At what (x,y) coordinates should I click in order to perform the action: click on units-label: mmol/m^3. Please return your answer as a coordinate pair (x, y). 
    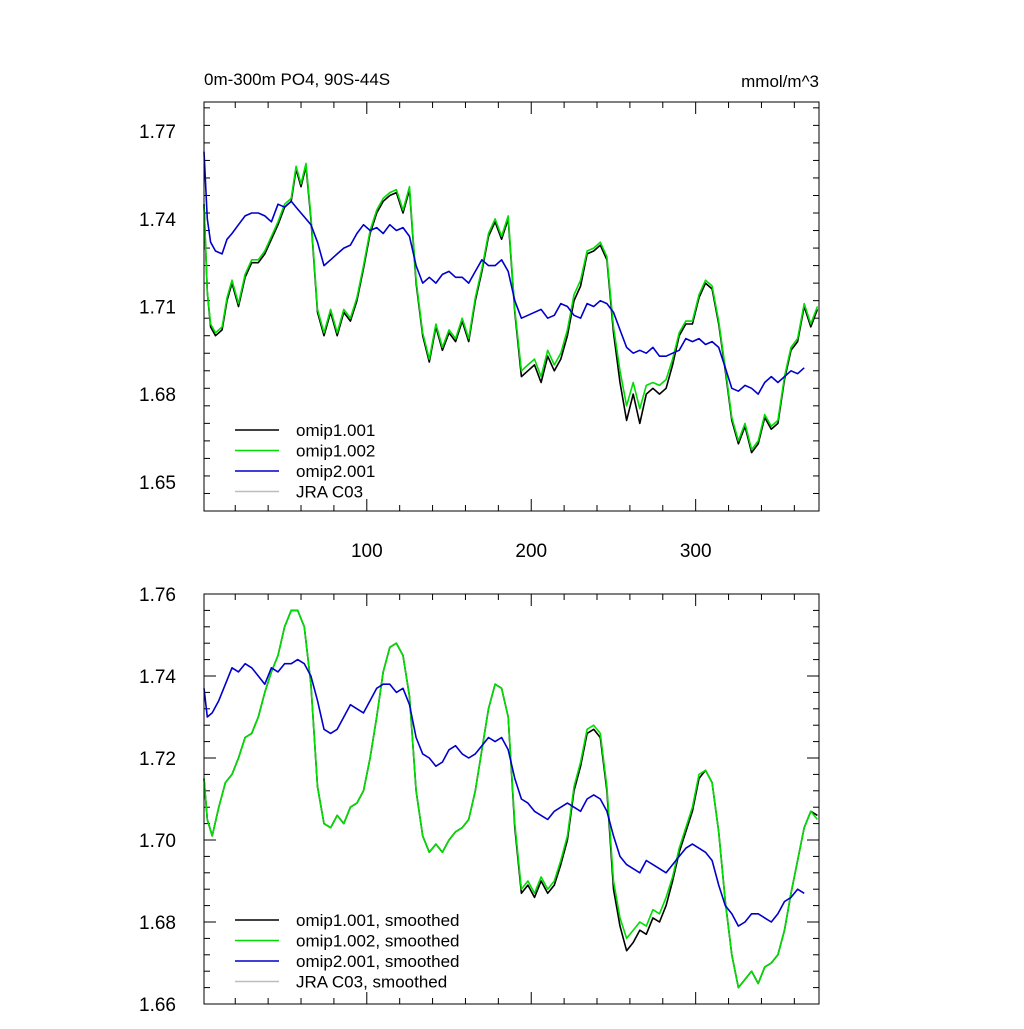
    Looking at the image, I should click on (780, 81).